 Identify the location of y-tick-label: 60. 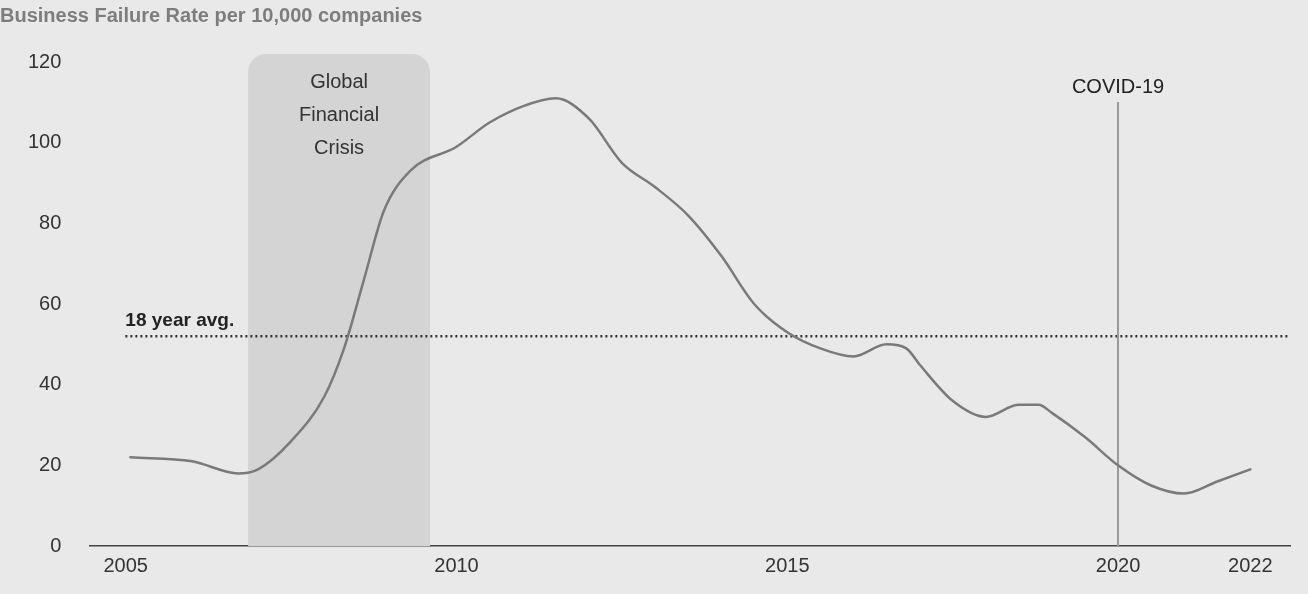
(50, 302).